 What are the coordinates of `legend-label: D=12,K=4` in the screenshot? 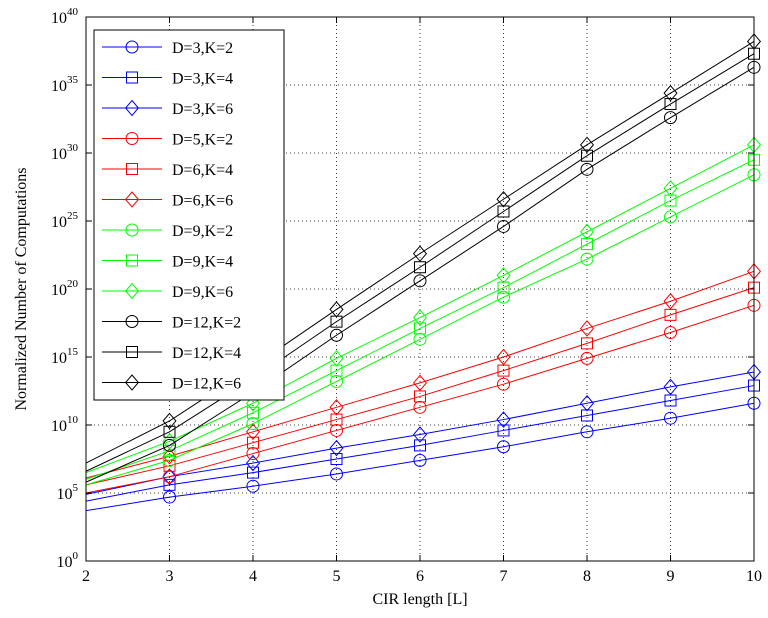 It's located at (206, 353).